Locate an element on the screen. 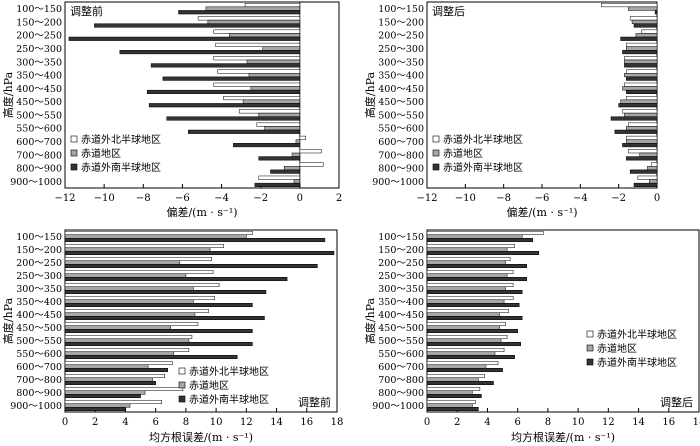 Image resolution: width=700 pixels, height=446 pixels. panel-label: 调整后 is located at coordinates (448, 11).